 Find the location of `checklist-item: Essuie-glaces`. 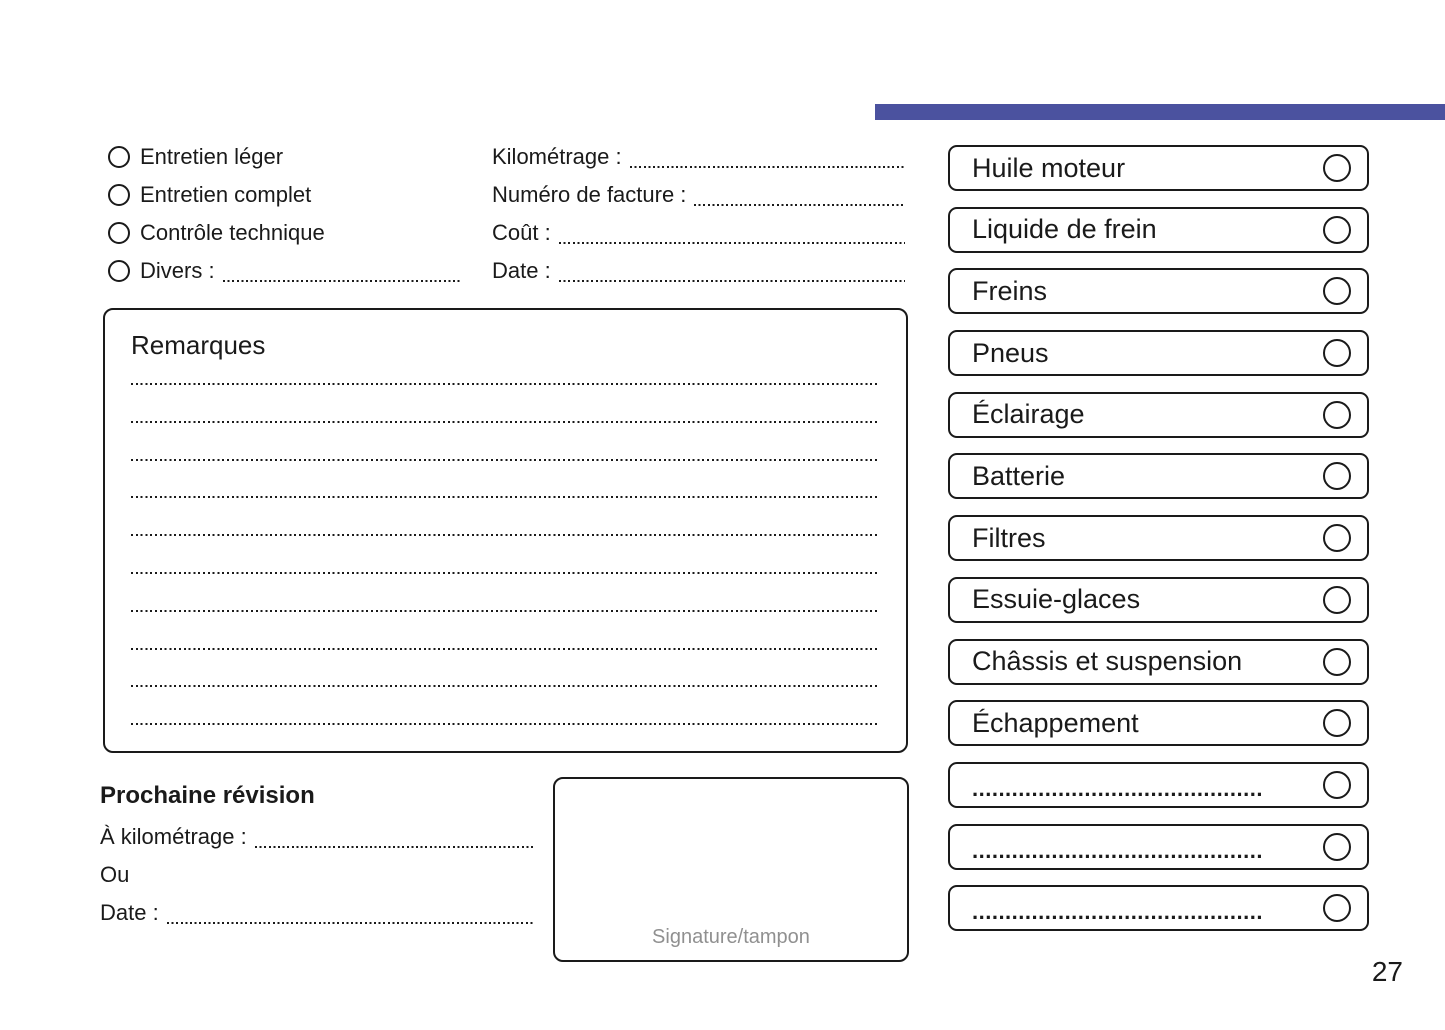

checklist-item: Essuie-glaces is located at coordinates (1158, 599).